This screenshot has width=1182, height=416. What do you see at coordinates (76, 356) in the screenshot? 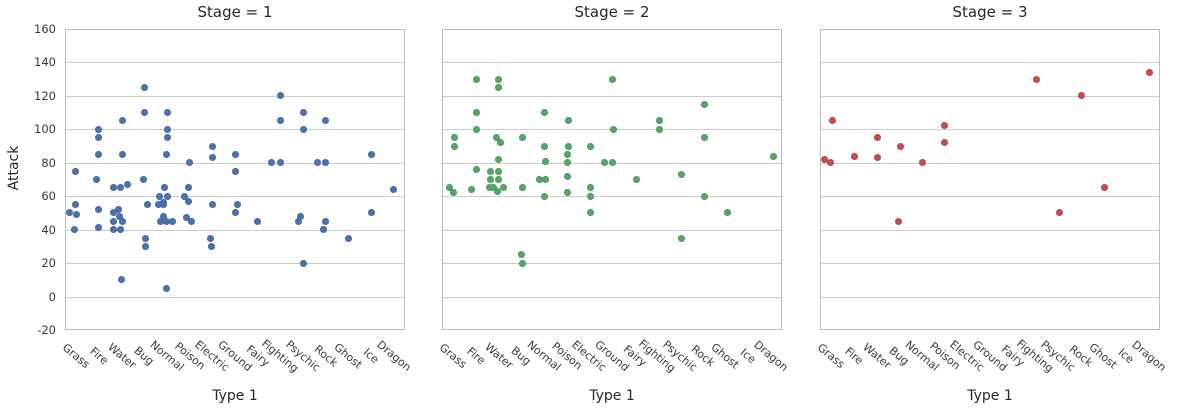
I see `x-tick-label: Grass` at bounding box center [76, 356].